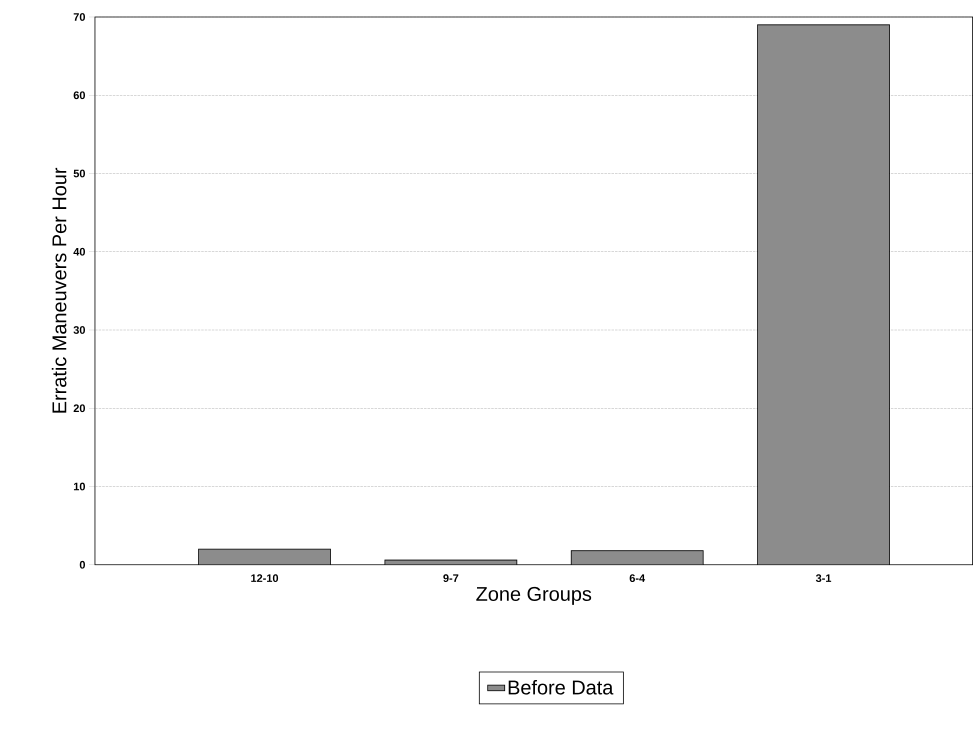 This screenshot has height=744, width=973. I want to click on y-axis-title: Erratic Maneuvers Per Hour, so click(59, 290).